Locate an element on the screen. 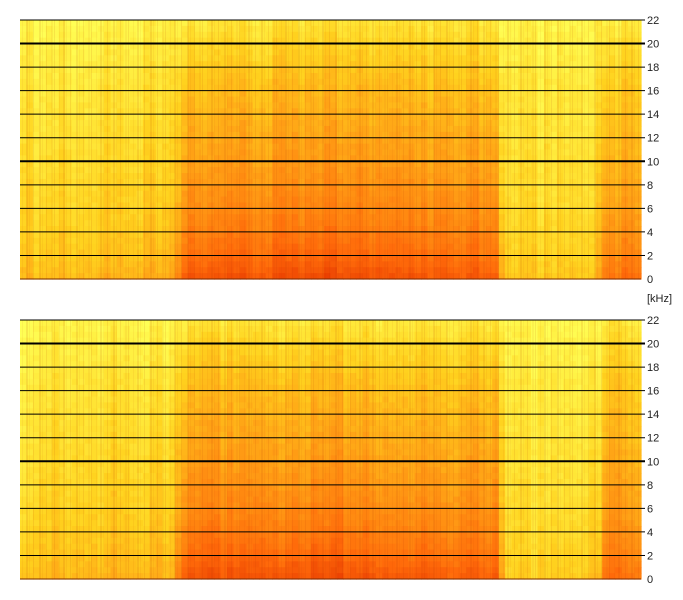 The image size is (683, 600). y-tick-label: 18 is located at coordinates (653, 68).